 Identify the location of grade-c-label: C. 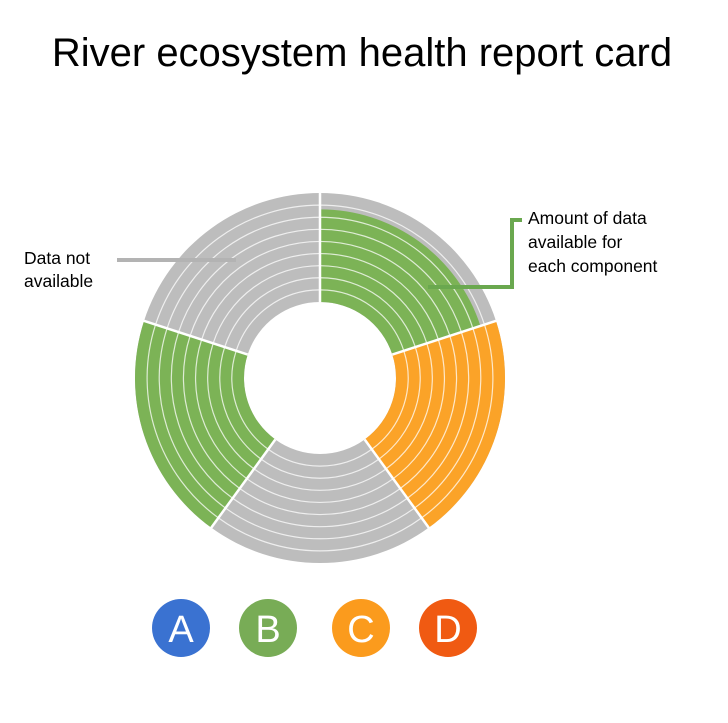
(360, 630).